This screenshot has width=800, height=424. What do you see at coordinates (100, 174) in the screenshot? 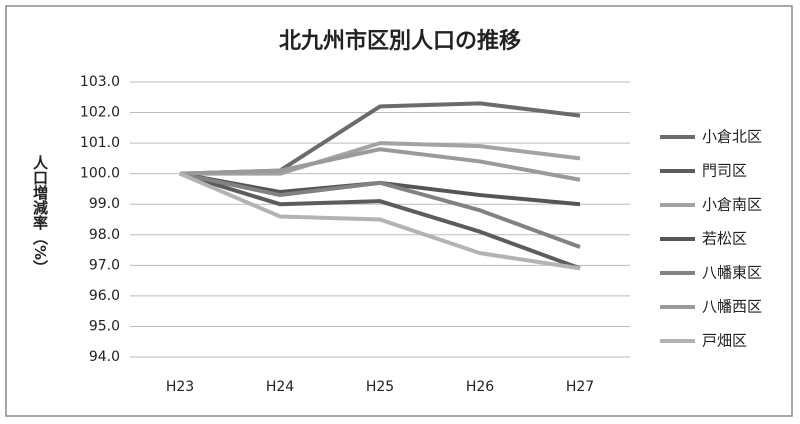
I see `y-tick-label: 100.0` at bounding box center [100, 174].